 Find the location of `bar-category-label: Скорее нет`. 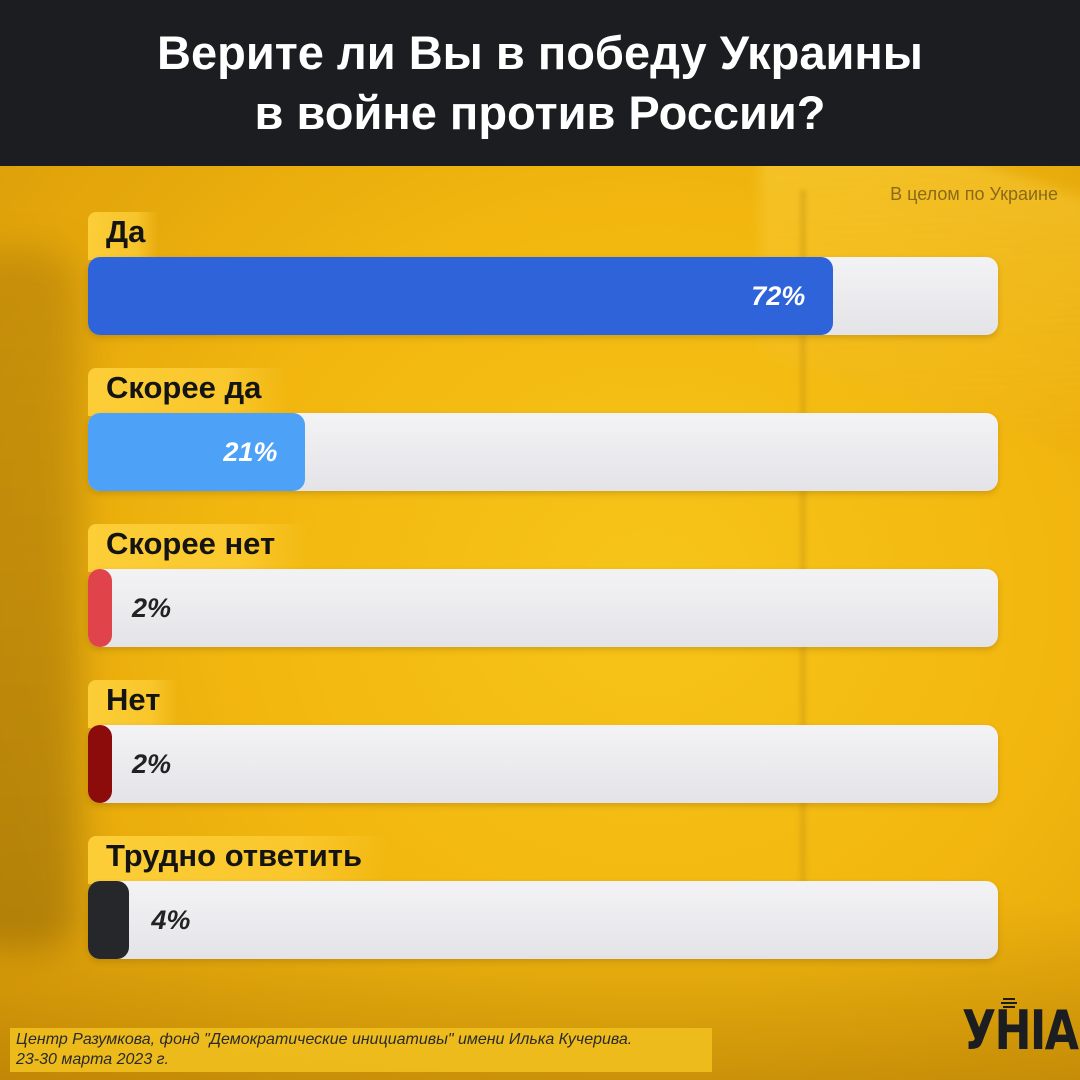

bar-category-label: Скорее нет is located at coordinates (191, 543).